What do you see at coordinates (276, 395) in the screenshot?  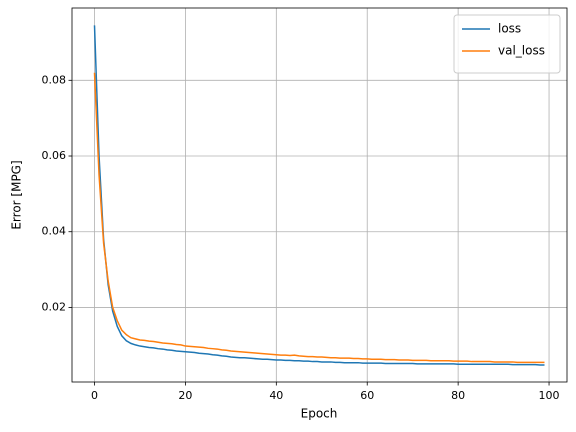 I see `x-tick-label: 40` at bounding box center [276, 395].